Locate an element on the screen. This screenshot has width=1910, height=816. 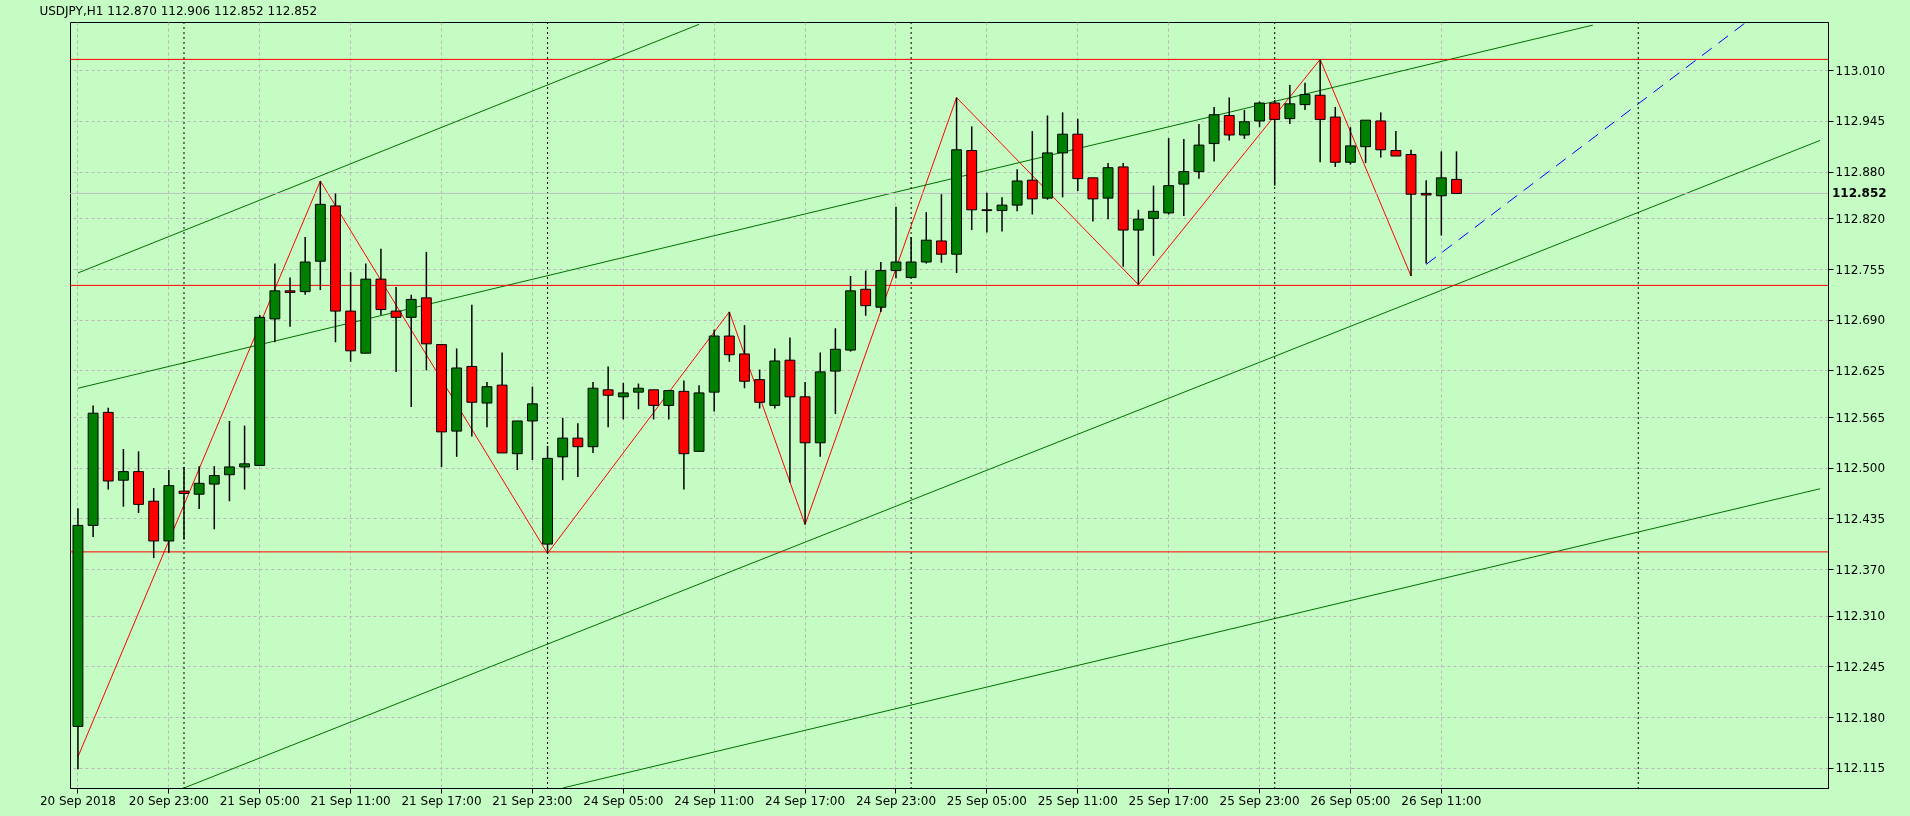
x-tick-label: 26 Sep 05:00 is located at coordinates (1350, 800).